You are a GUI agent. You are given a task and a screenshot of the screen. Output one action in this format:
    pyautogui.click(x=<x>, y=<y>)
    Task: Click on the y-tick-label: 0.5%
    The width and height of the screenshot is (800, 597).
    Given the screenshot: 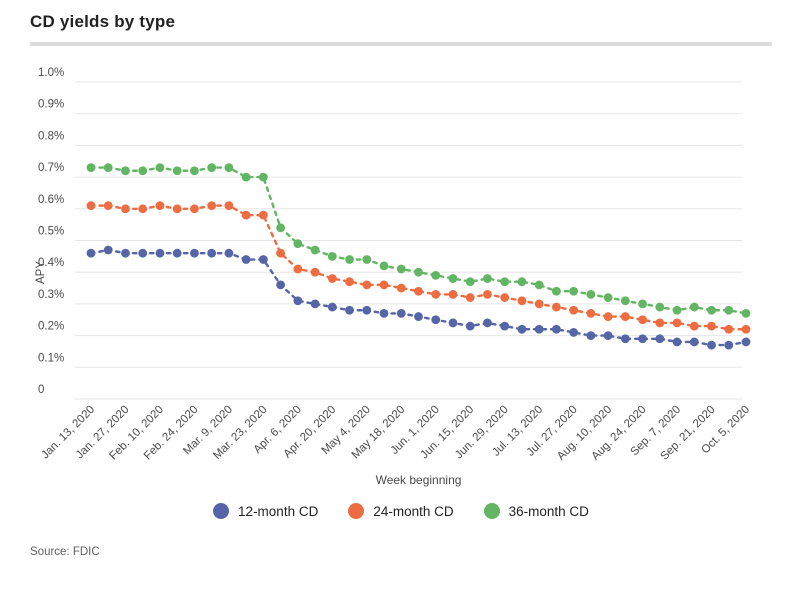 What is the action you would take?
    pyautogui.click(x=51, y=232)
    